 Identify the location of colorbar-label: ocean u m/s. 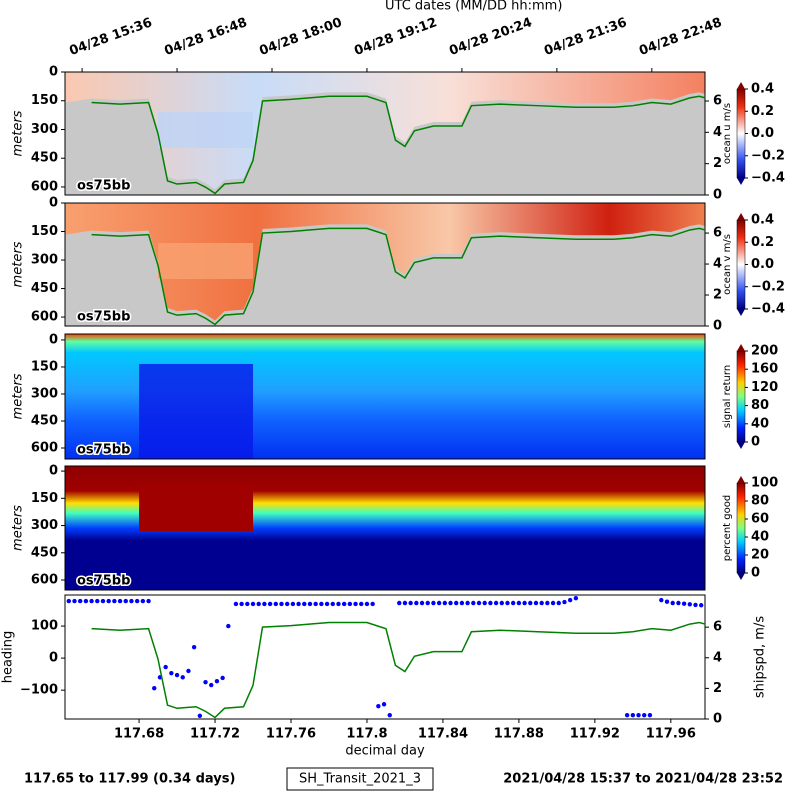
(727, 133).